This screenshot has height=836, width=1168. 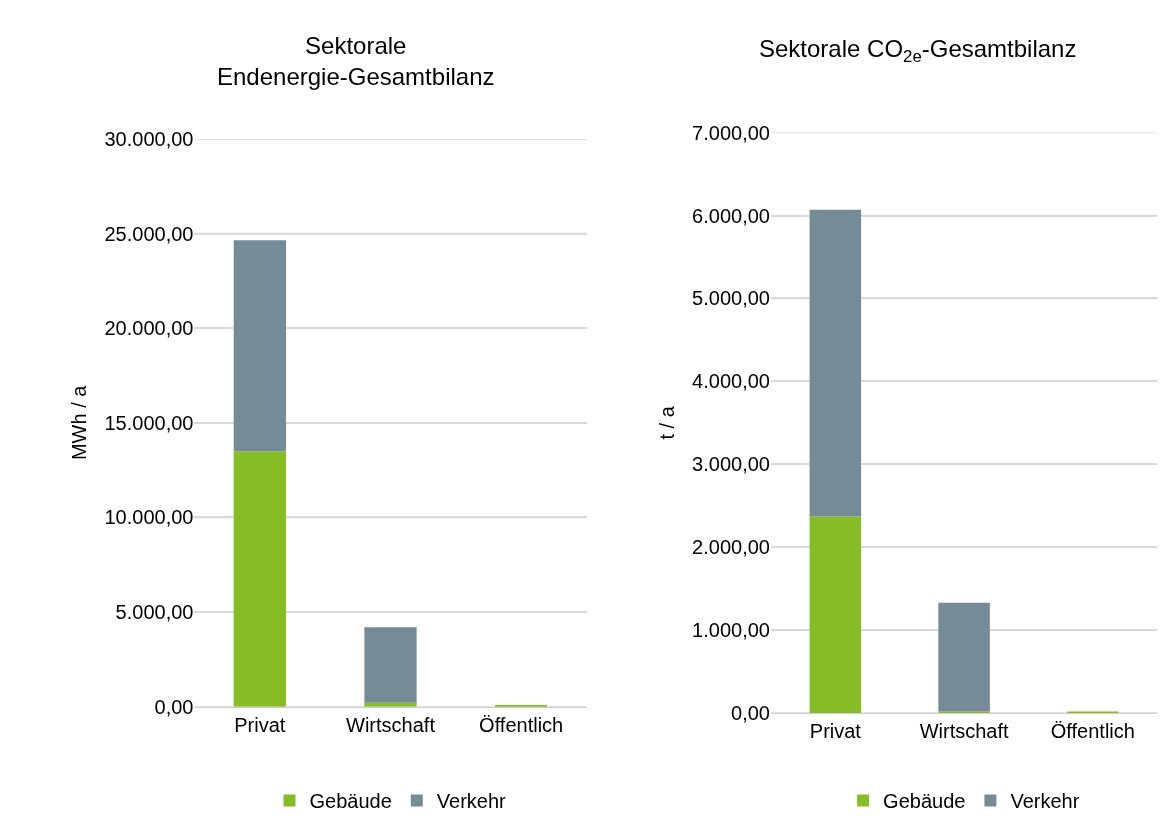 What do you see at coordinates (731, 381) in the screenshot?
I see `y-tick-label: 4.000,00` at bounding box center [731, 381].